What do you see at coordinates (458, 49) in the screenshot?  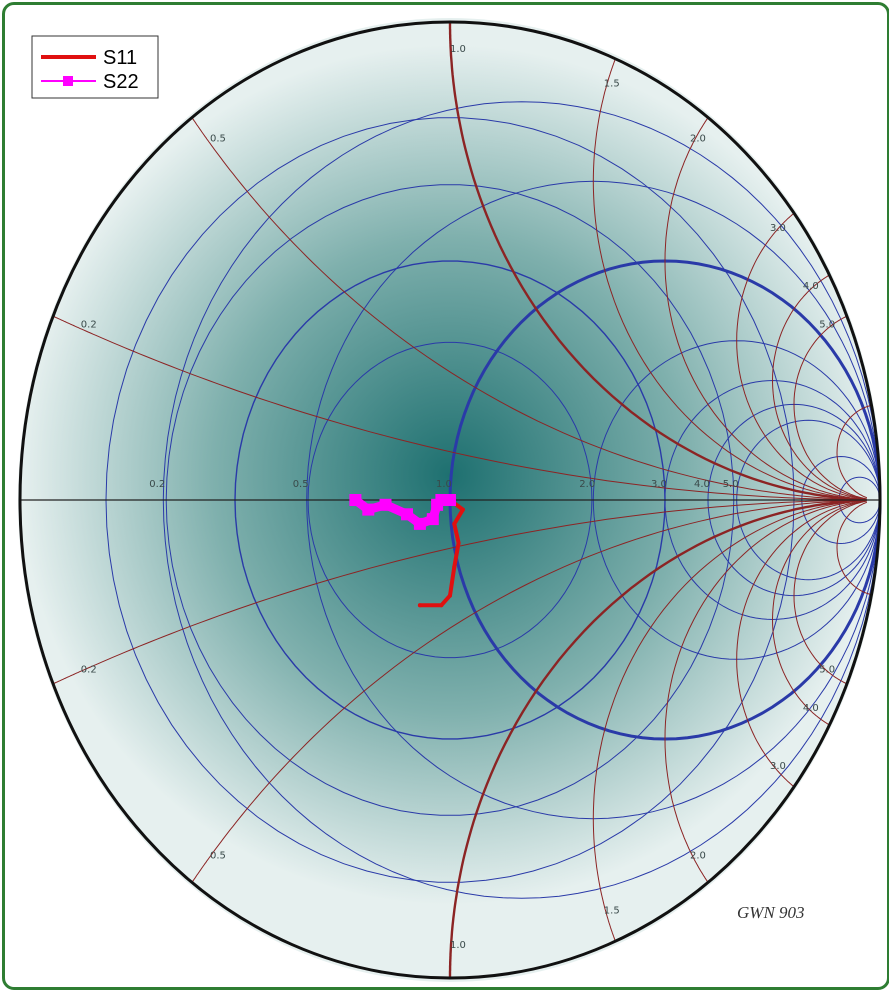 I see `upper-tick-0: 1.0` at bounding box center [458, 49].